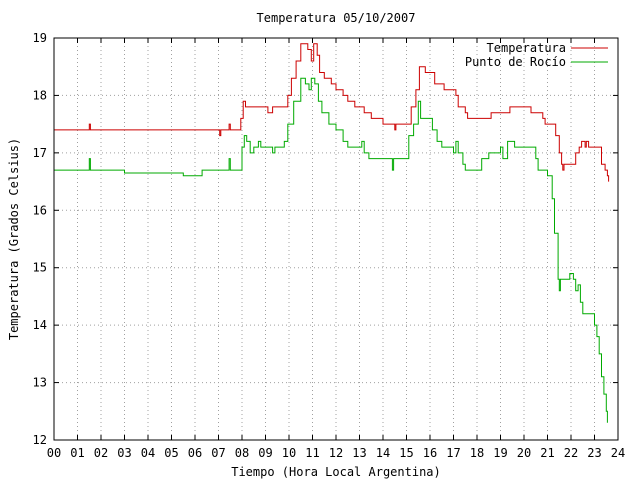 This screenshot has height=480, width=640. I want to click on x-tick-label-10: 10, so click(289, 453).